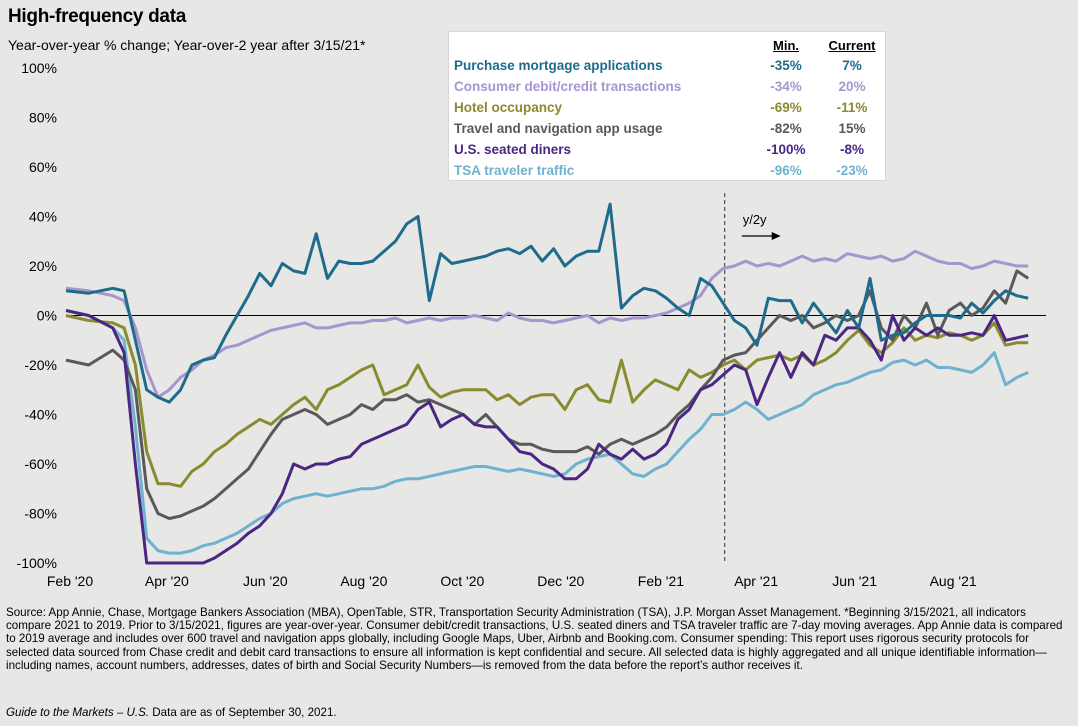  I want to click on guide-date: Data are as of September 30, 2021., so click(243, 712).